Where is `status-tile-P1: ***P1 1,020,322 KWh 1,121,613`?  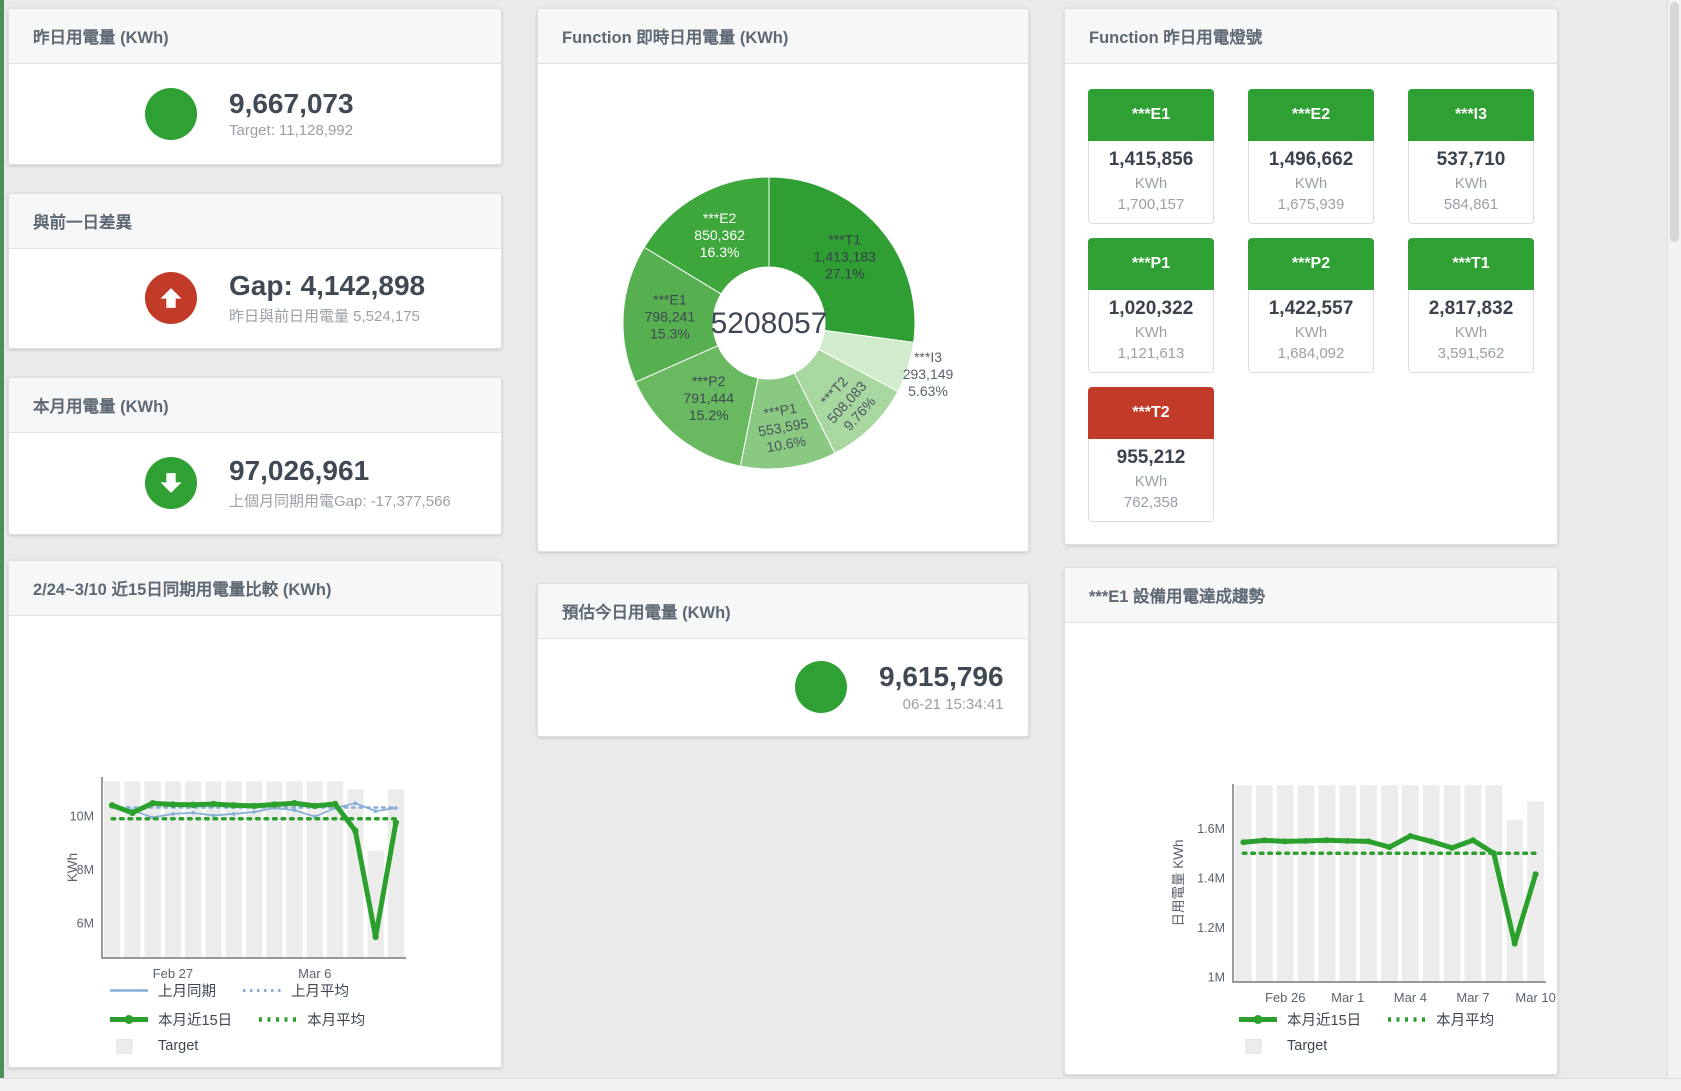
status-tile-P1: ***P1 1,020,322 KWh 1,121,613 is located at coordinates (1151, 305).